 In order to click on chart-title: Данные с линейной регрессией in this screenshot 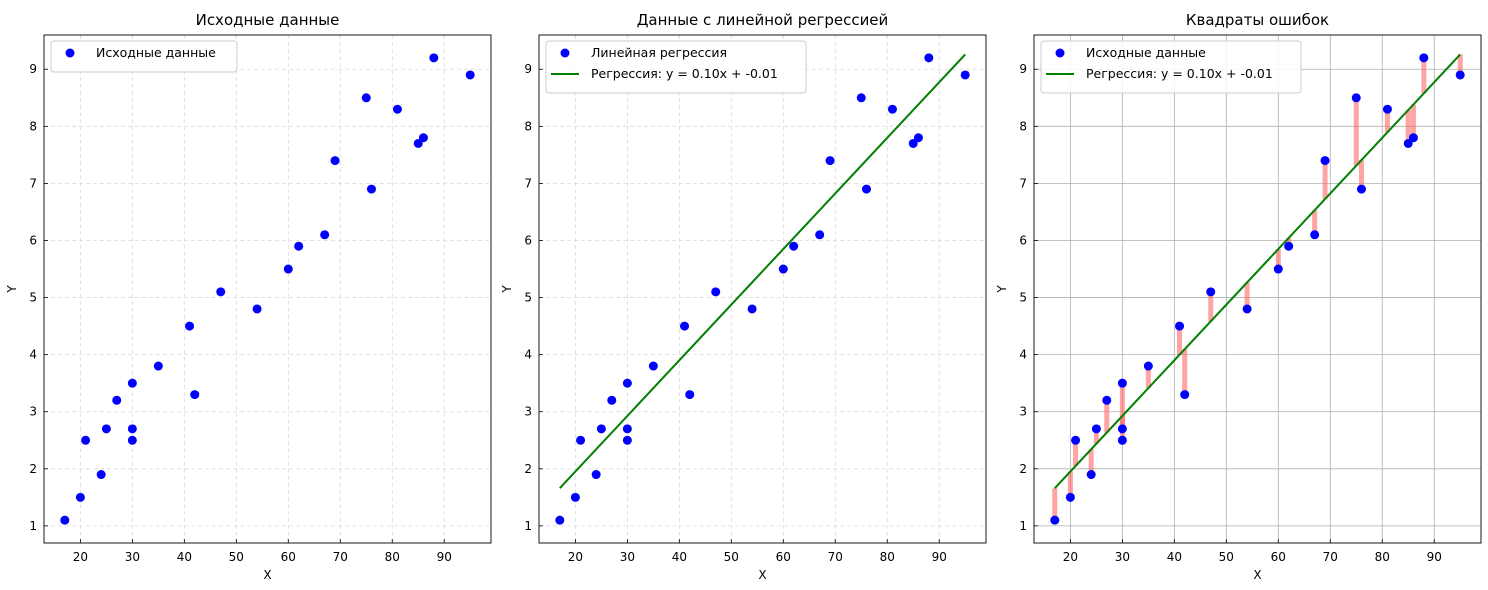, I will do `click(763, 20)`.